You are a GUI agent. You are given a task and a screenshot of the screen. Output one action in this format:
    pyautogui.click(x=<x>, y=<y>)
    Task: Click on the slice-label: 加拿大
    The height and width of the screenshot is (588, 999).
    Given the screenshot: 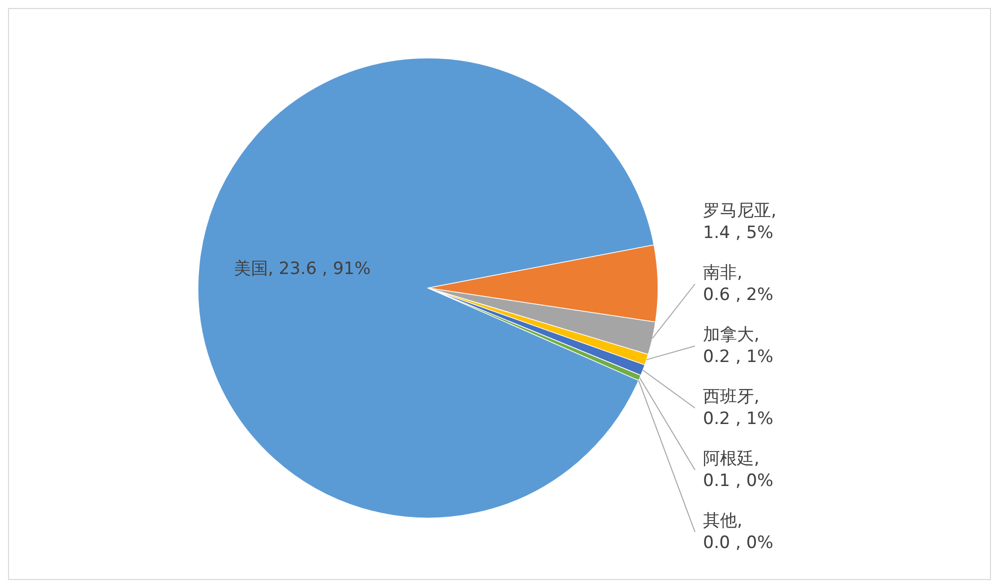 What is the action you would take?
    pyautogui.click(x=728, y=335)
    